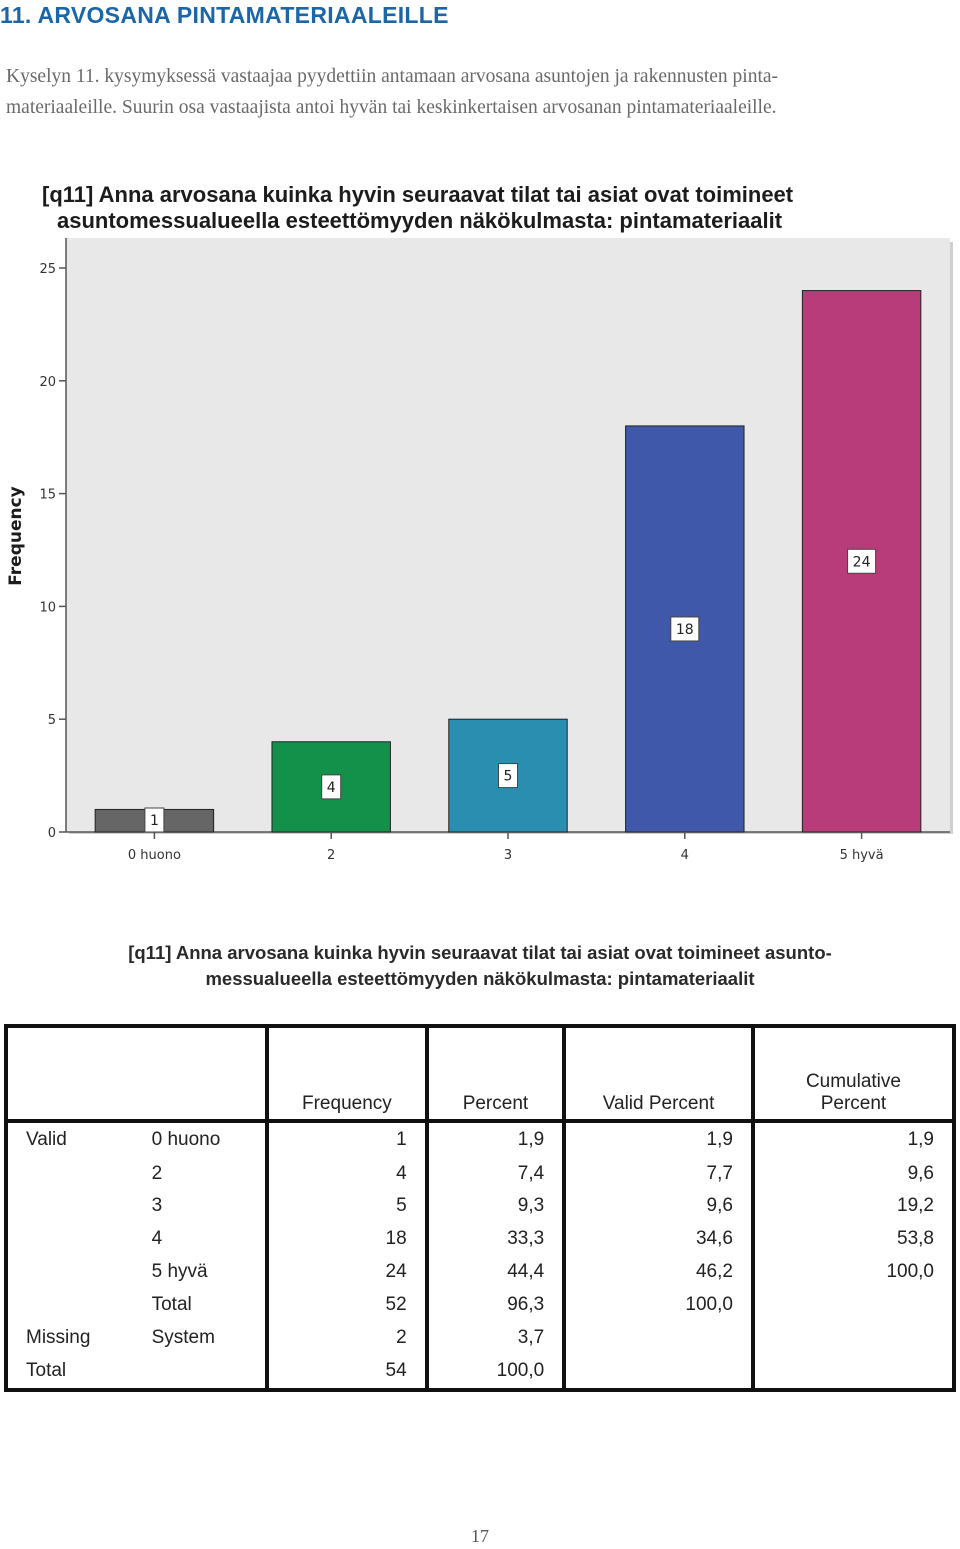  I want to click on page-number: 17, so click(480, 1536).